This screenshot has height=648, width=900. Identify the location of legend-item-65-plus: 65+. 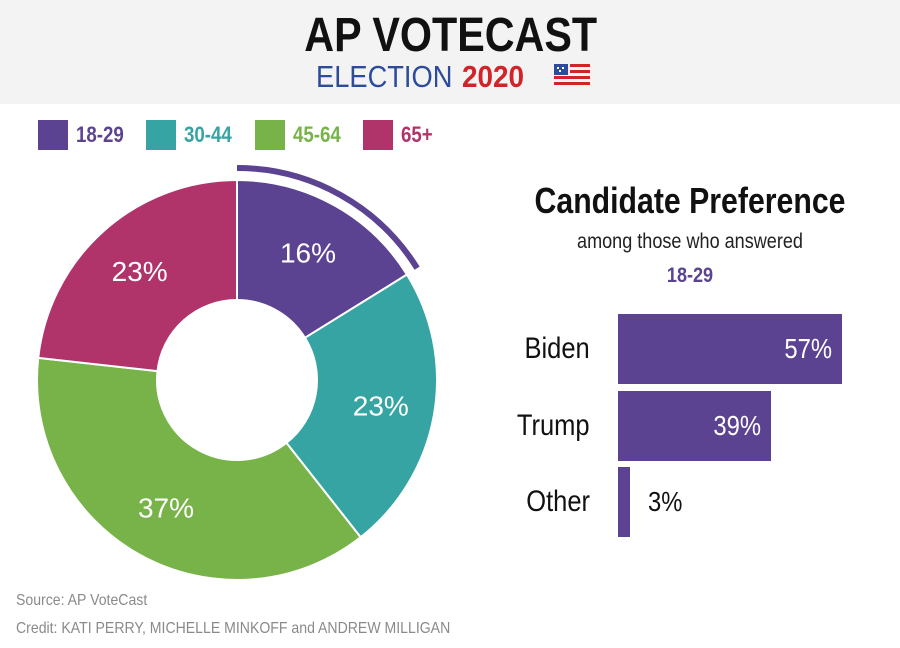
(400, 135).